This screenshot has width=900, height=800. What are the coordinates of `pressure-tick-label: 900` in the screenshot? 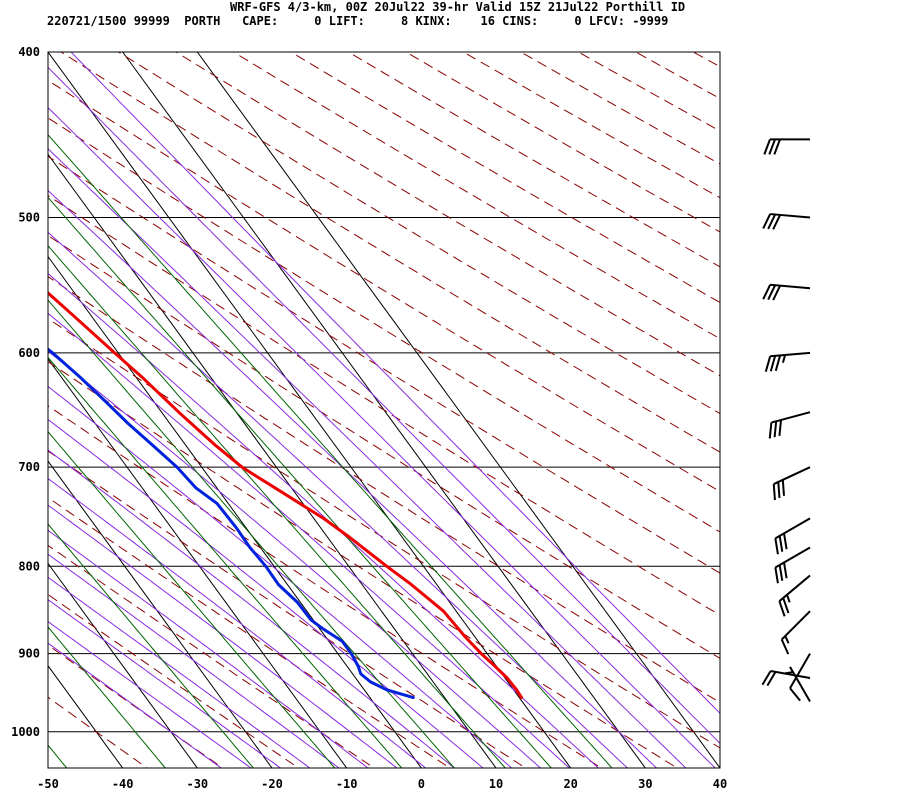 It's located at (29, 654).